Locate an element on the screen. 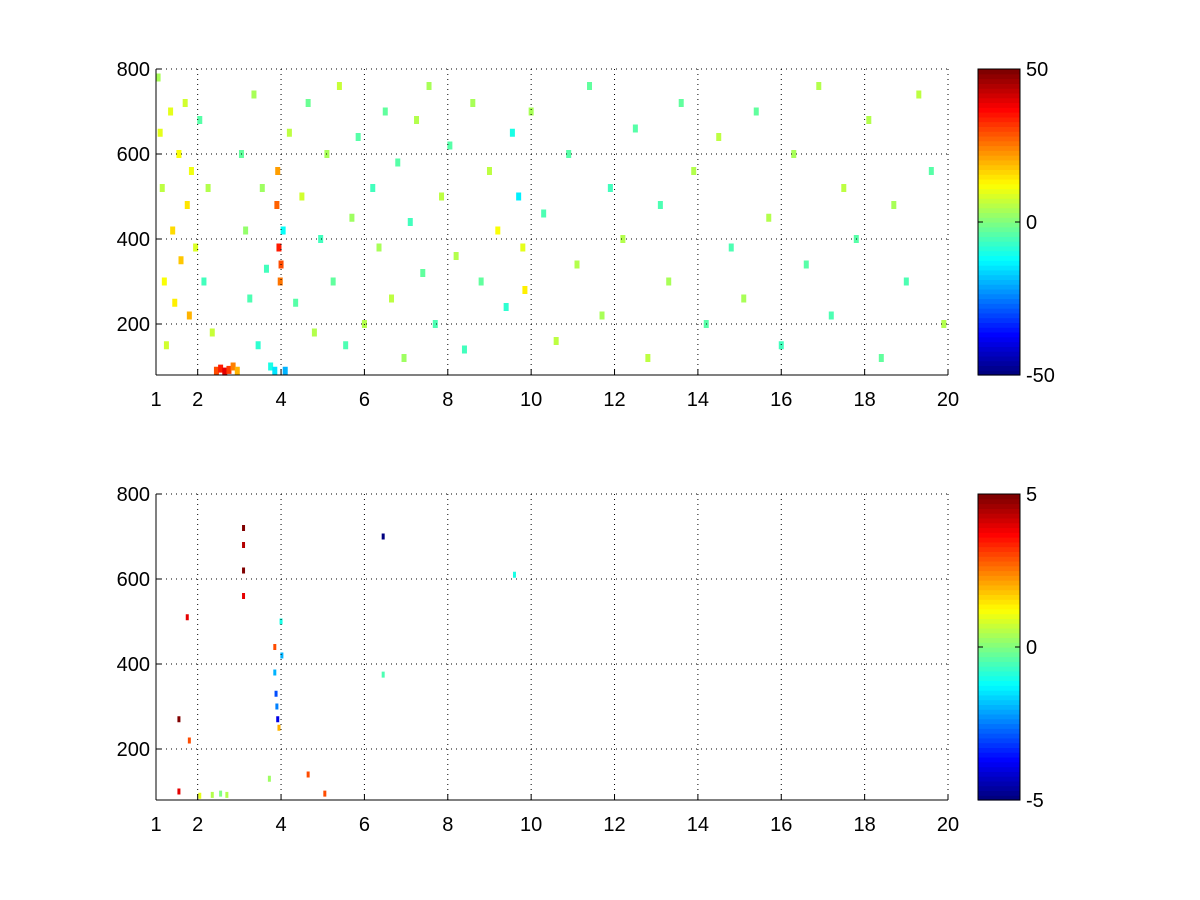  y-tick-label: 400 is located at coordinates (133, 665).